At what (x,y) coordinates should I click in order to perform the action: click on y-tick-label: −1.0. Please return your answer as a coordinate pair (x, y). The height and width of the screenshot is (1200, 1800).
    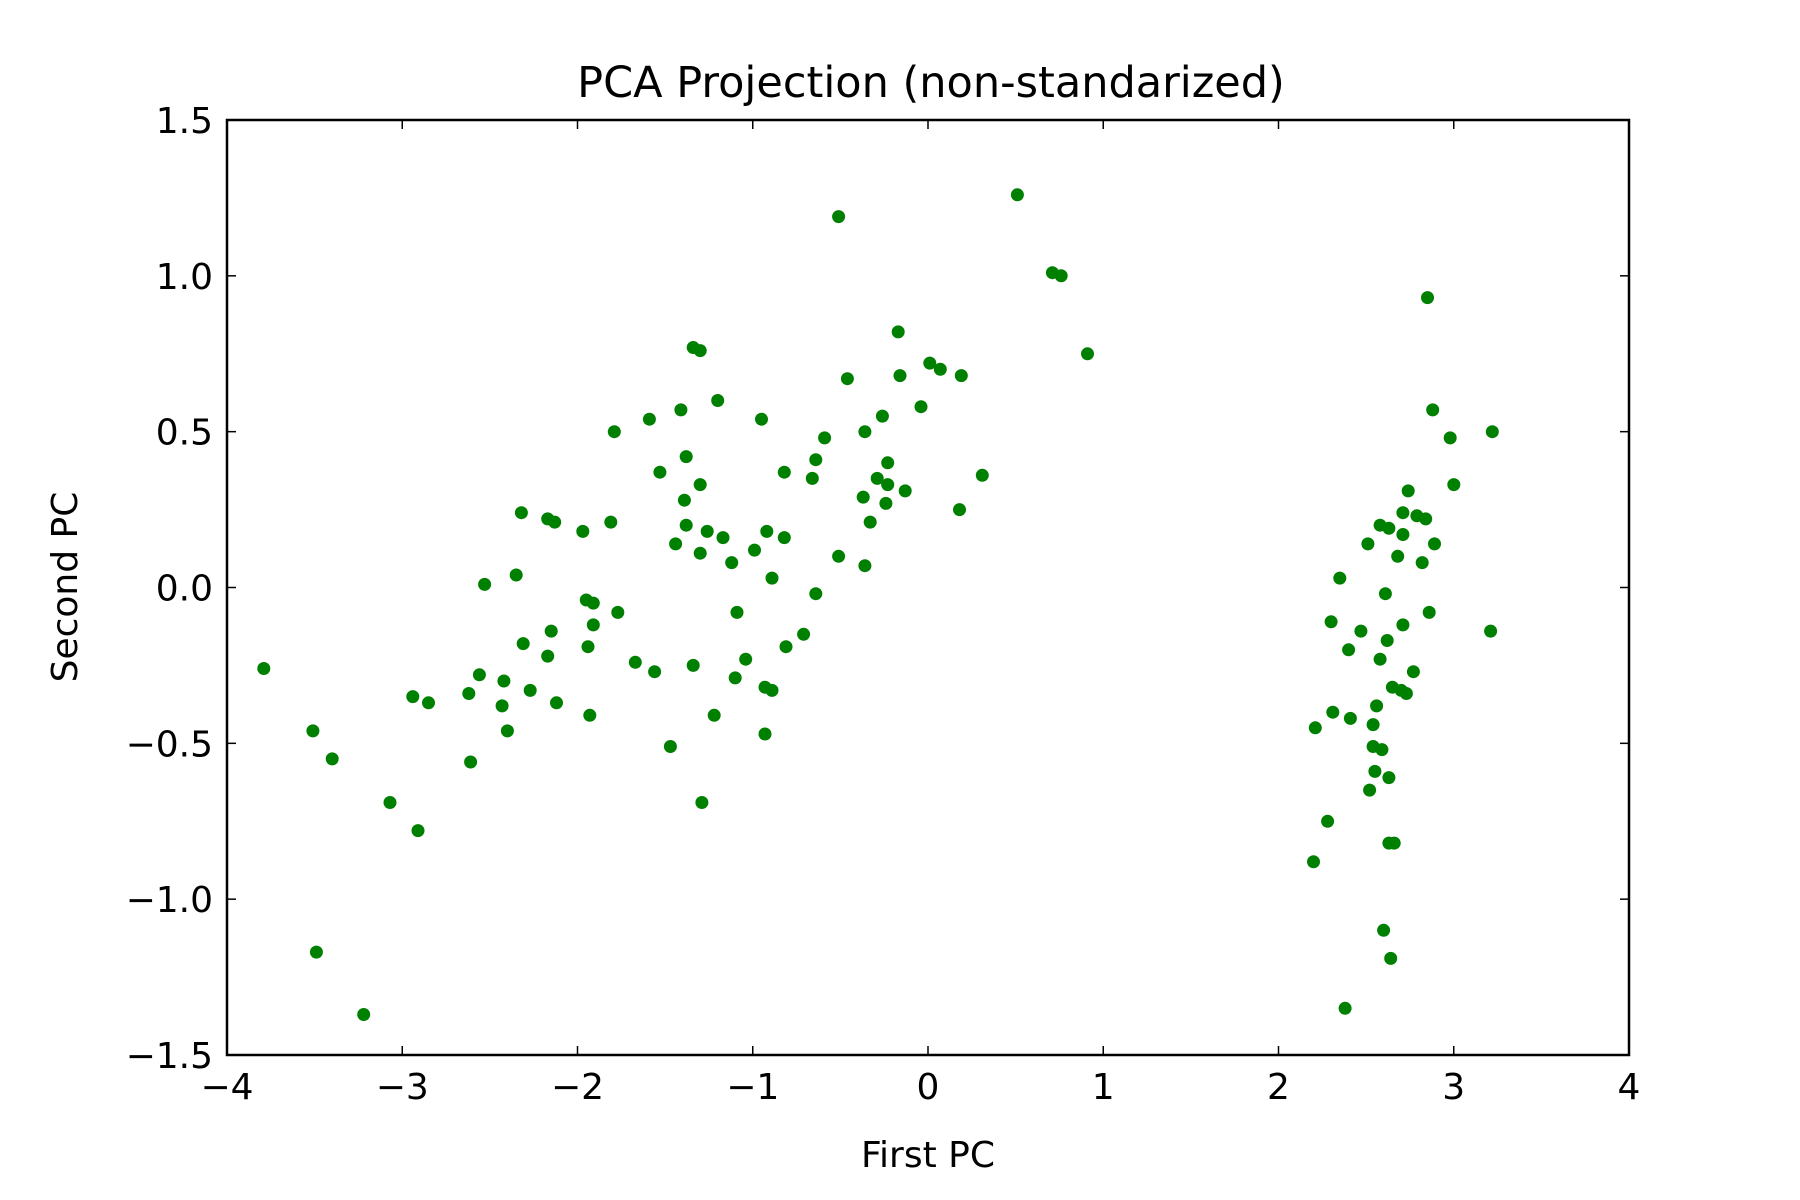
    Looking at the image, I should click on (169, 900).